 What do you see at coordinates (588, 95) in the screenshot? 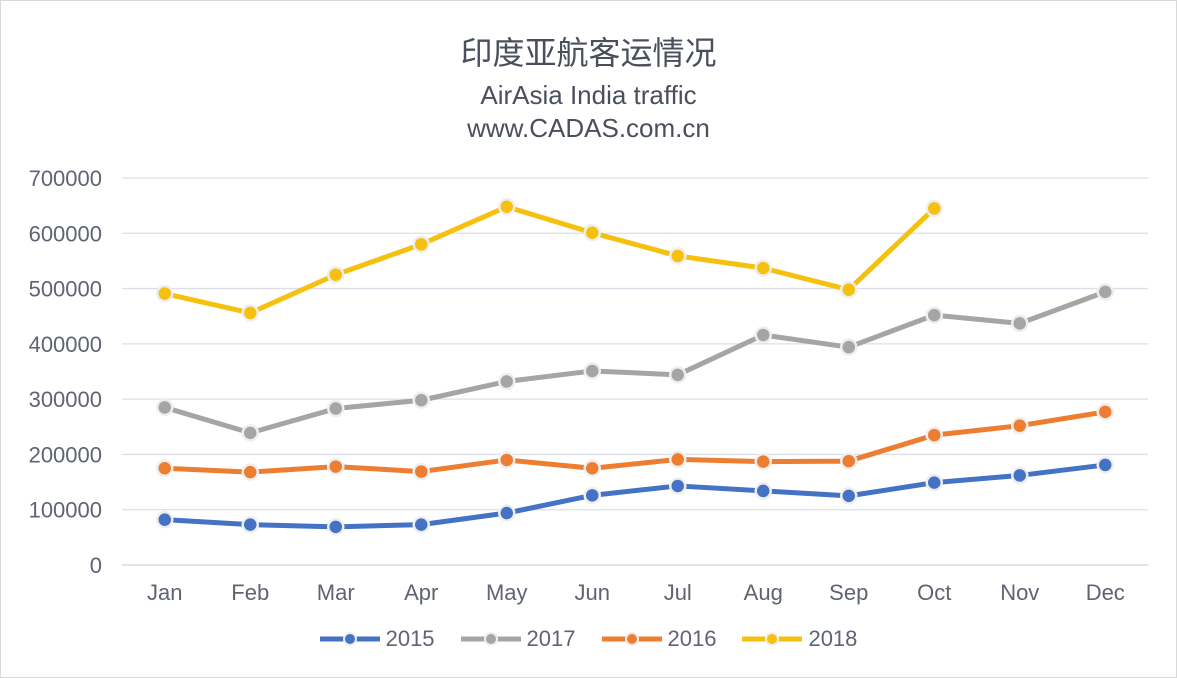
I see `chart-subtitle-line-1: AirAsia India traffic` at bounding box center [588, 95].